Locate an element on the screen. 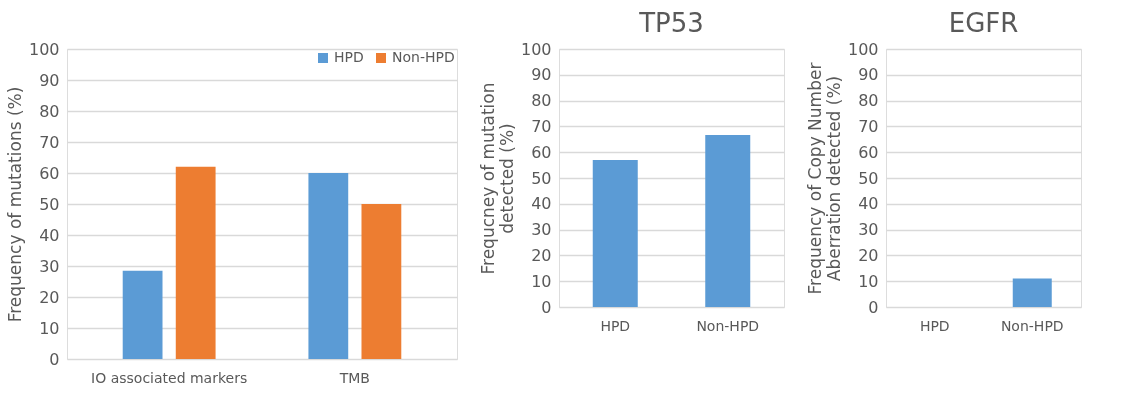  y-axis-title: Frequency of mutations (%) is located at coordinates (14, 204).